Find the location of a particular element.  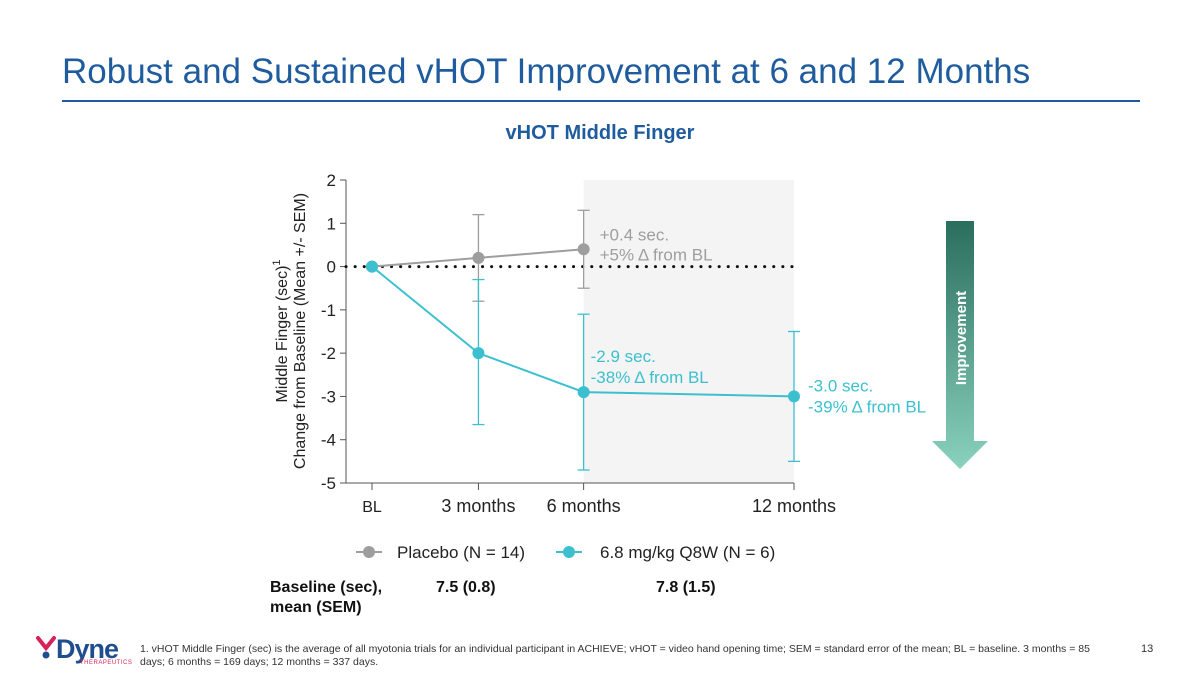

dyne-logo-subtitle: THERAPEUTICS is located at coordinates (106, 663).